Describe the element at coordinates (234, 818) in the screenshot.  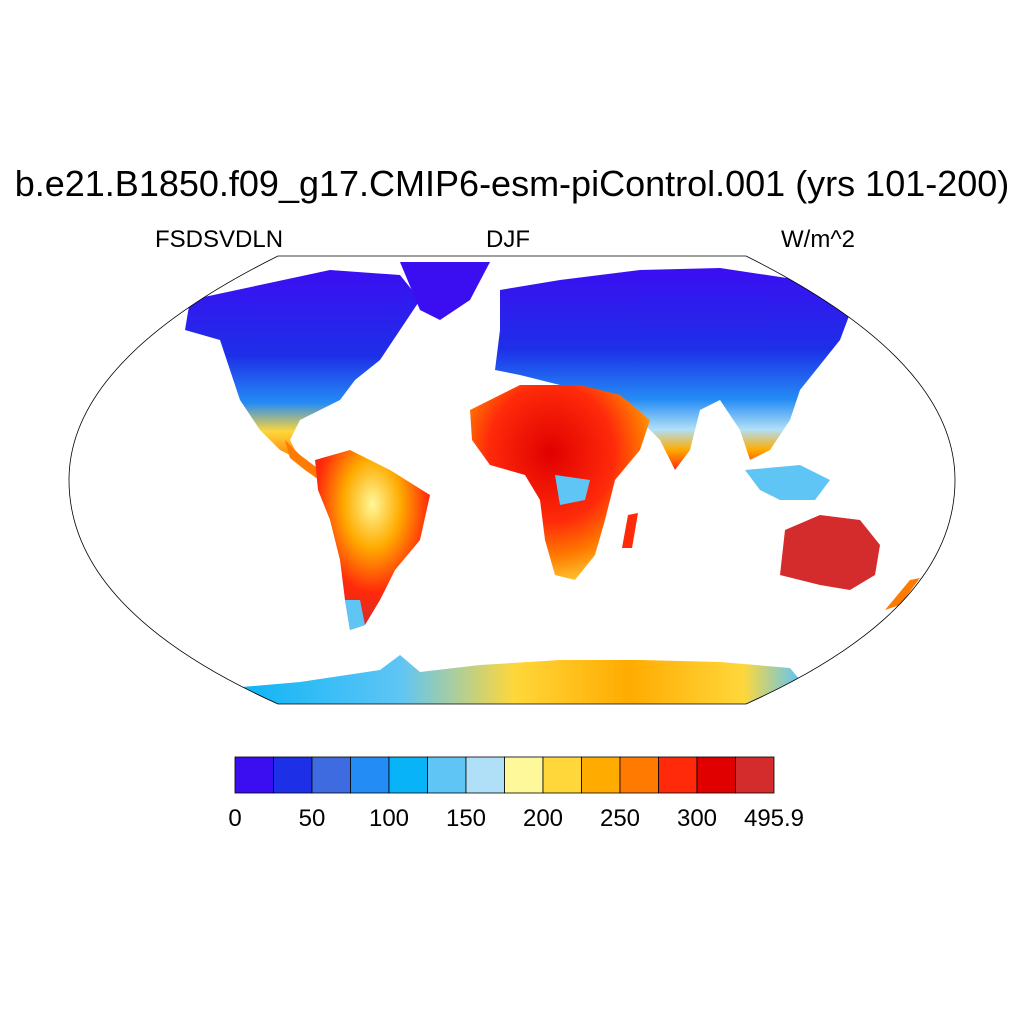
I see `colorbar-tick-label: 0` at that location.